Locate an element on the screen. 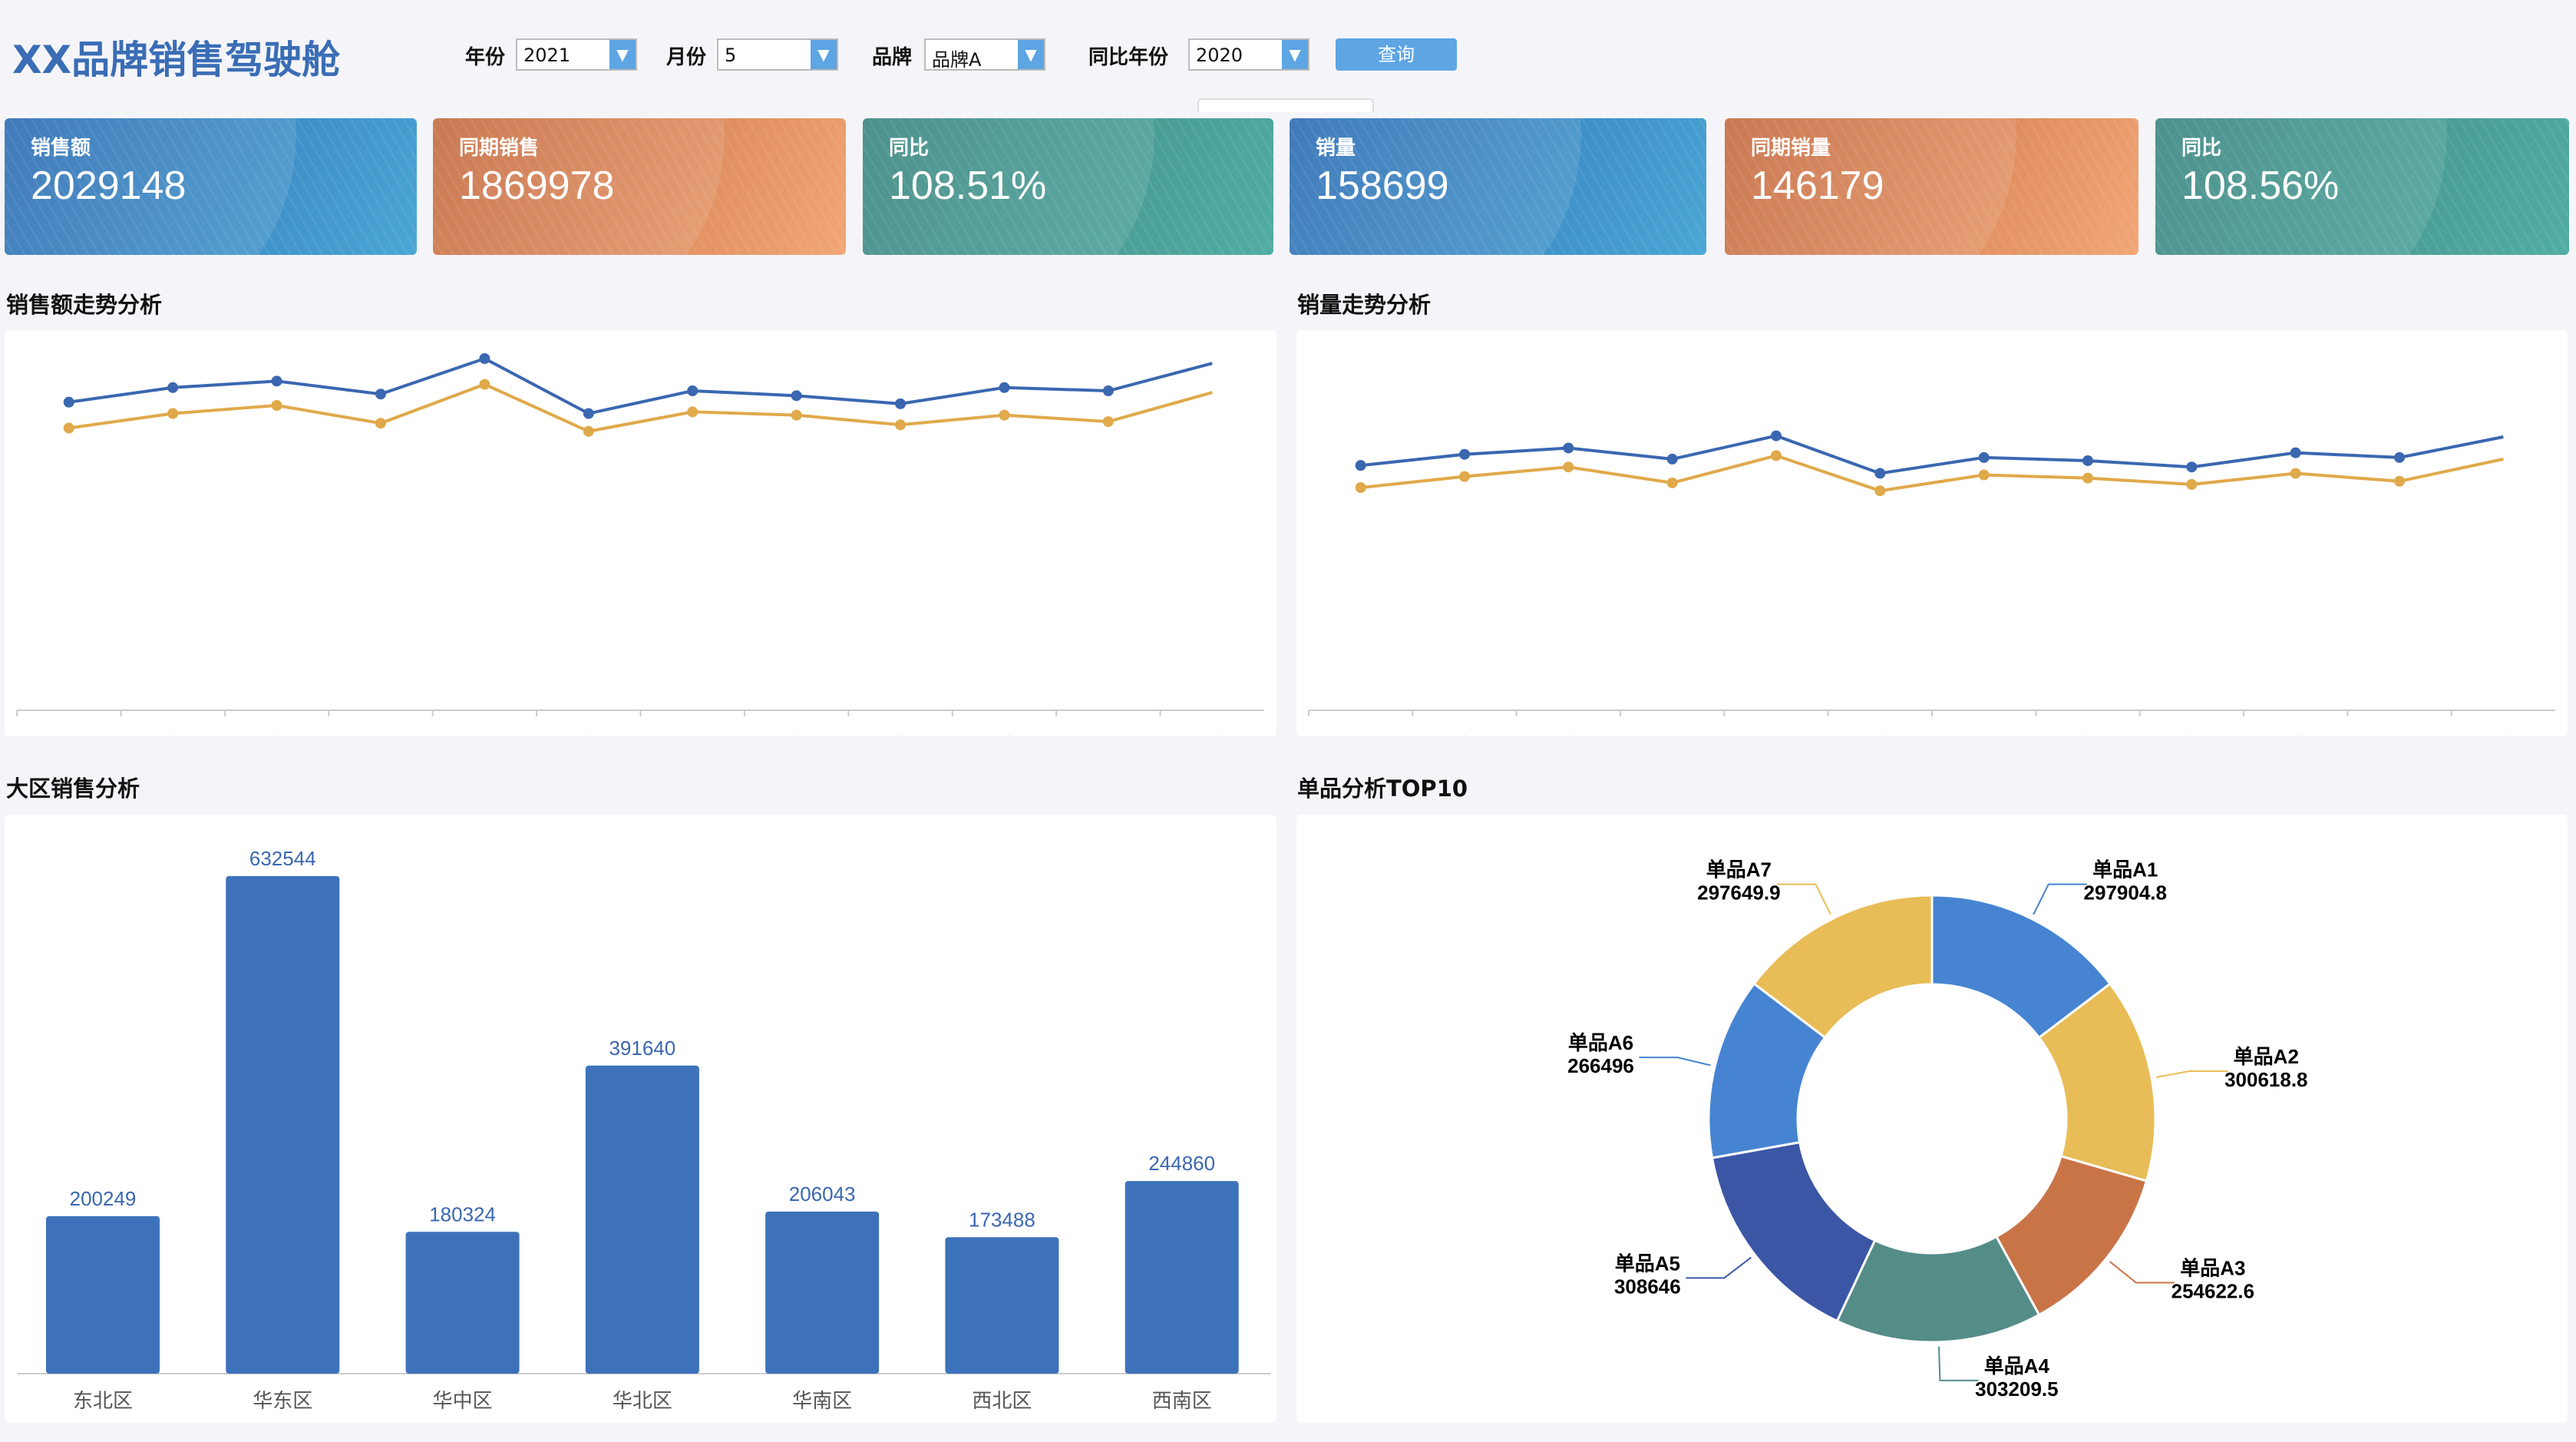 This screenshot has width=2576, height=1442. x-tick-label: 2 is located at coordinates (172, 734).